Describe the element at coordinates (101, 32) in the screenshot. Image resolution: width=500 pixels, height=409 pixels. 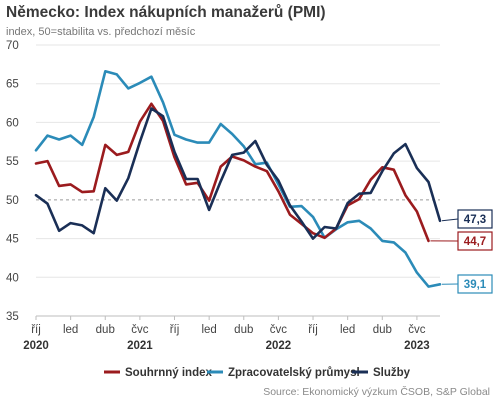
I see `chart-subtitle: index, 50=stabilita vs. předchozí měsíc` at that location.